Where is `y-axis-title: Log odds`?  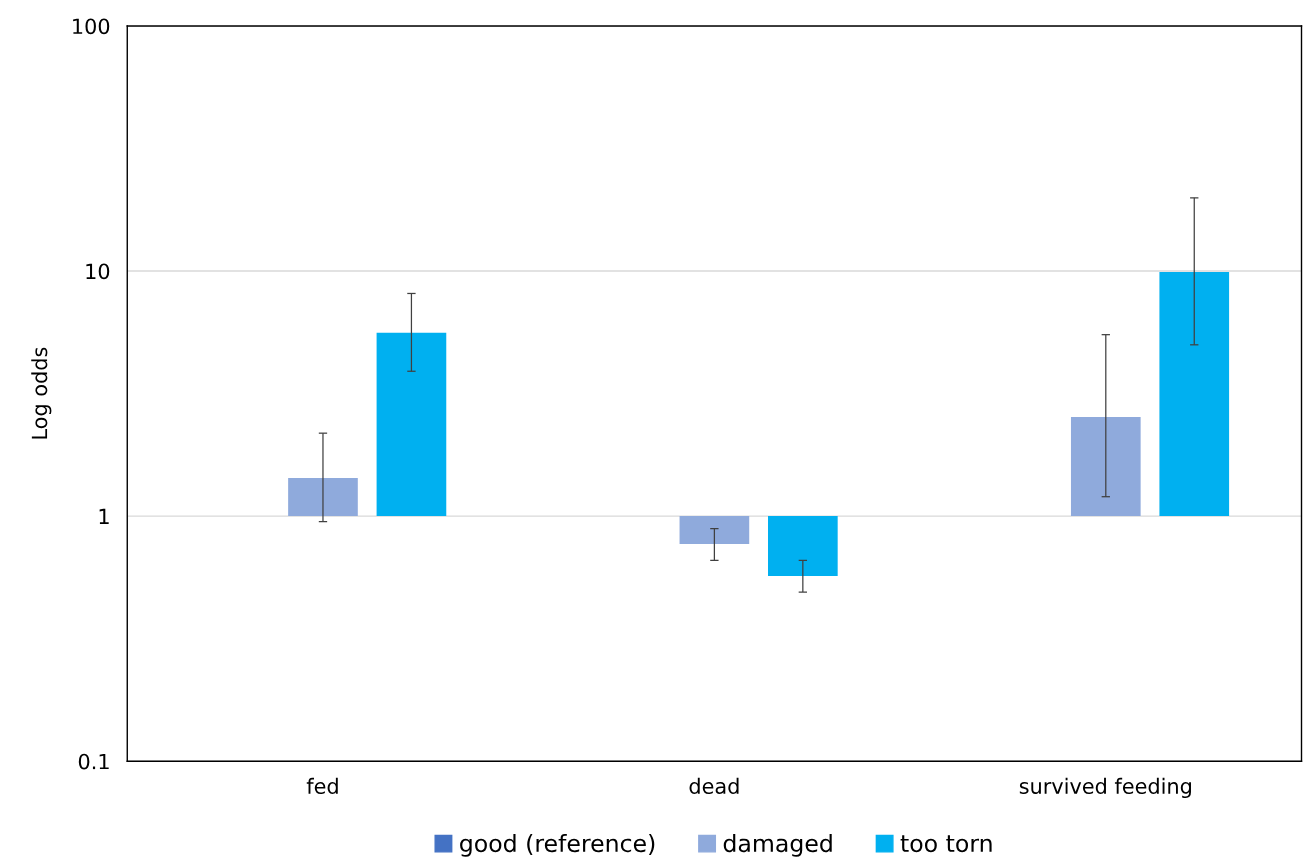 y-axis-title: Log odds is located at coordinates (41, 393).